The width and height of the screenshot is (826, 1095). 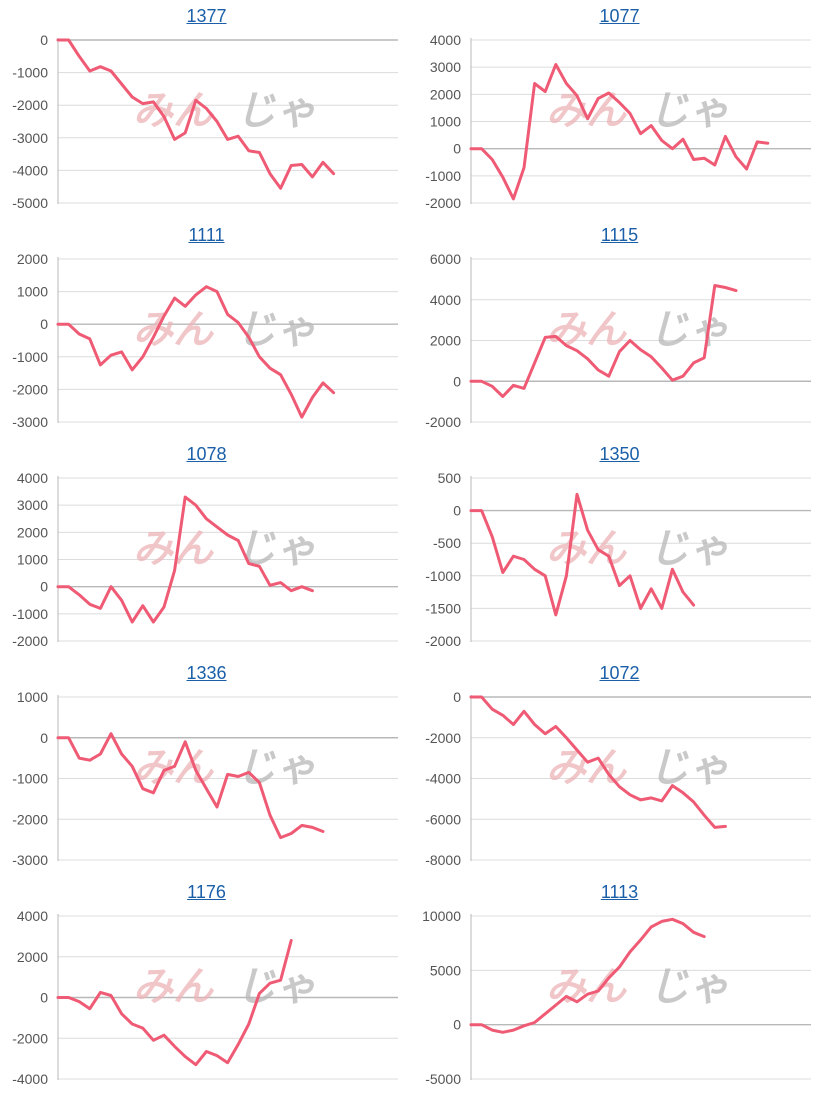 What do you see at coordinates (206, 454) in the screenshot?
I see `chart-title-link: 1078` at bounding box center [206, 454].